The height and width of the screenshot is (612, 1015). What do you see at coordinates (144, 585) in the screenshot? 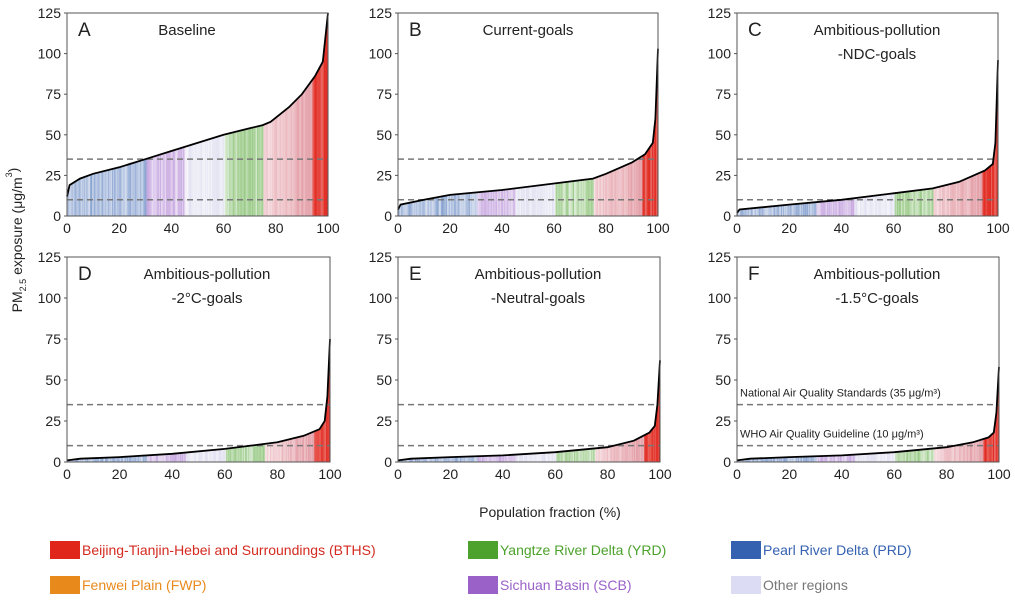
I see `legend-label: Fenwei Plain (FWP)` at bounding box center [144, 585].